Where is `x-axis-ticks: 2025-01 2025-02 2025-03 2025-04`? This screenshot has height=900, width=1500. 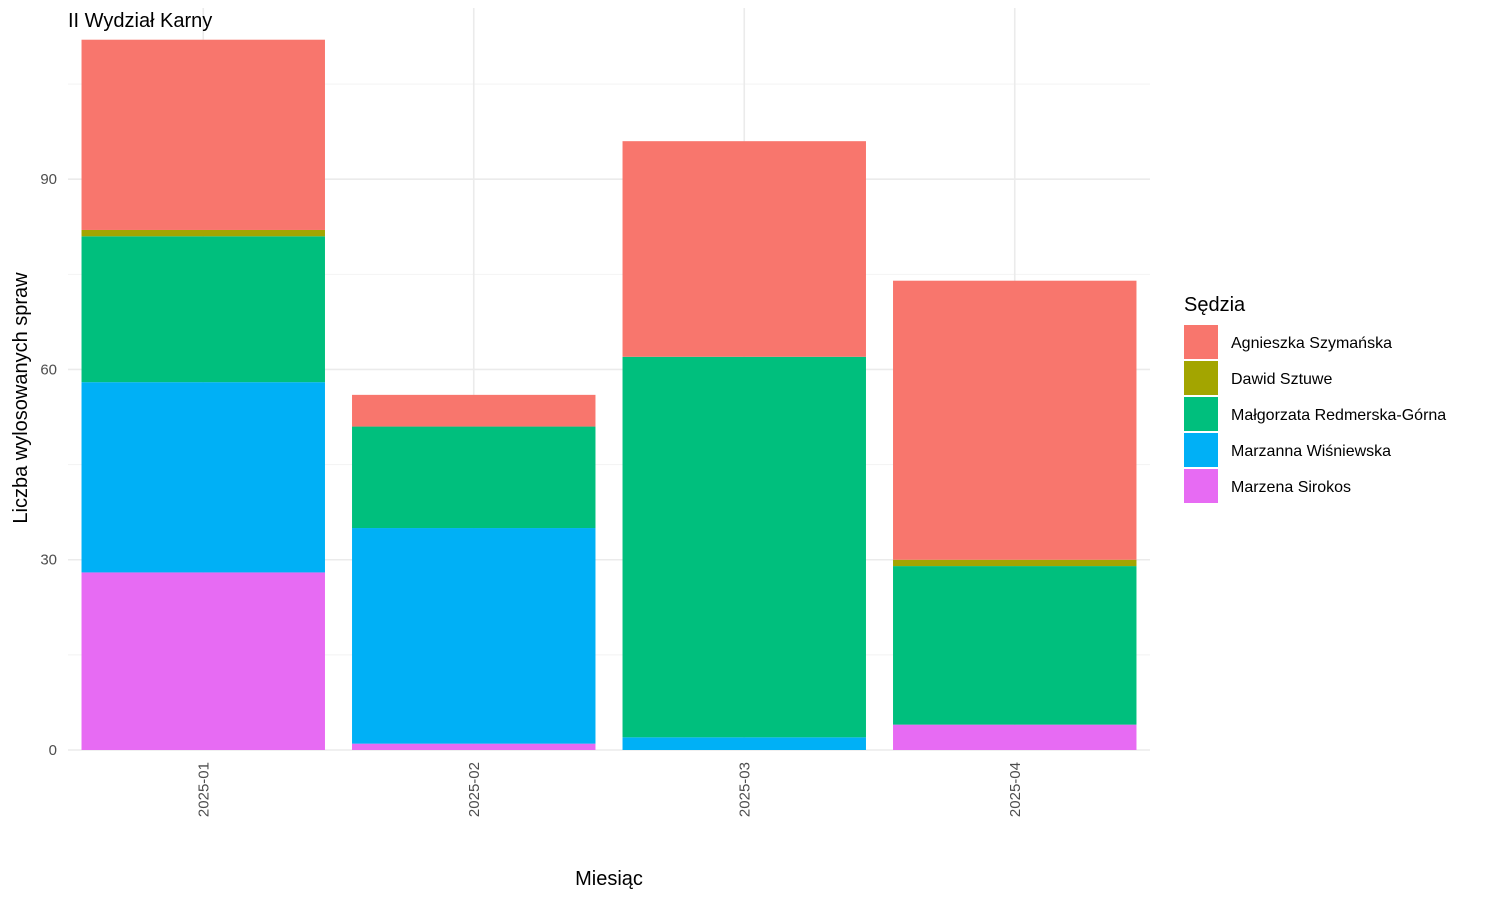
x-axis-ticks: 2025-01 2025-02 2025-03 2025-04 is located at coordinates (609, 789).